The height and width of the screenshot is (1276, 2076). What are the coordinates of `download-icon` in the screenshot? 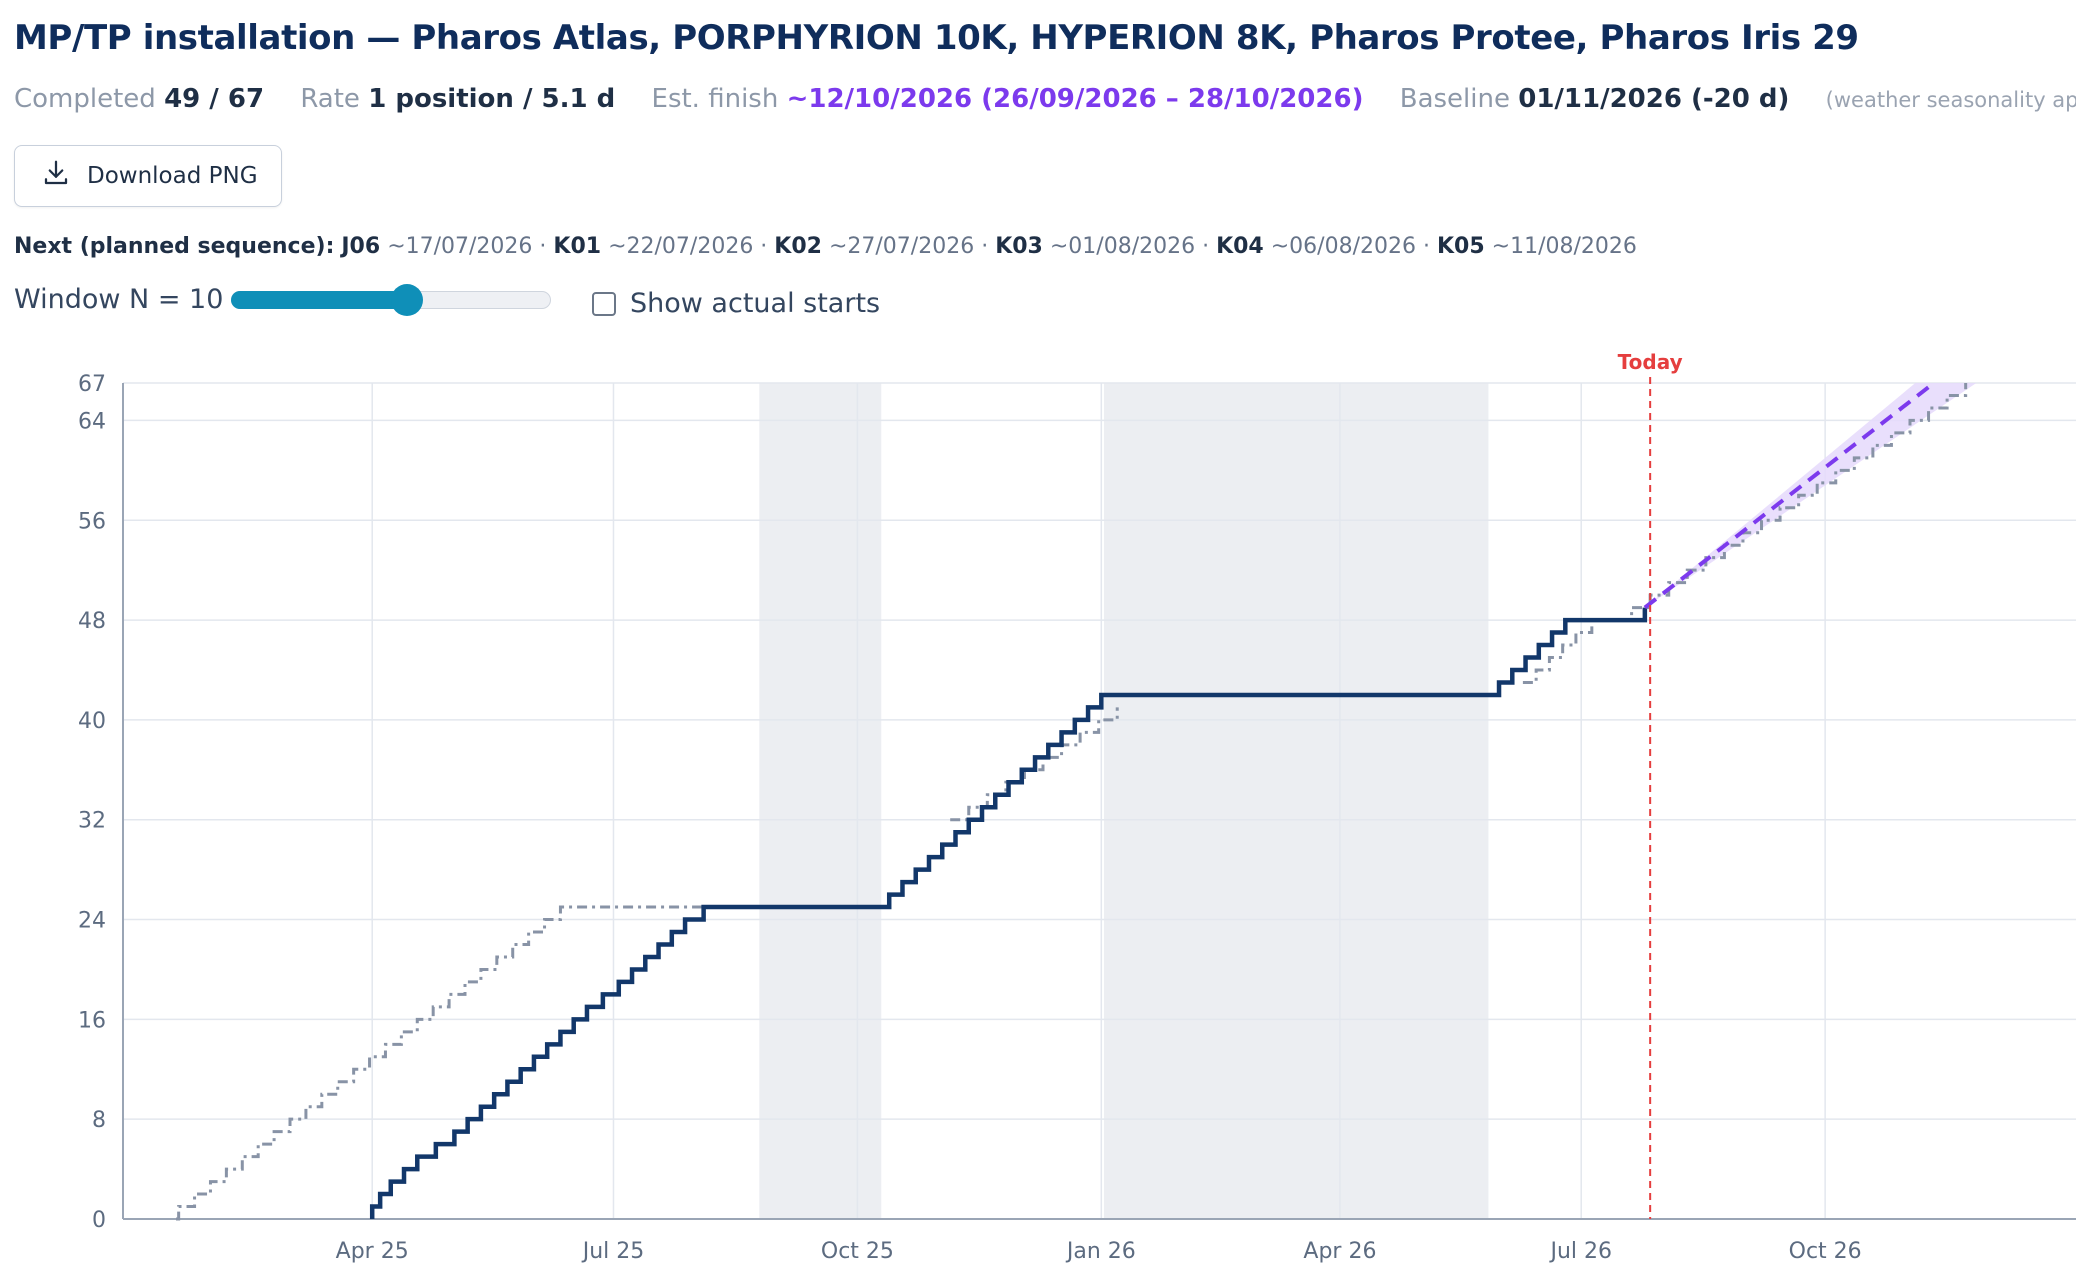 It's located at (56, 176).